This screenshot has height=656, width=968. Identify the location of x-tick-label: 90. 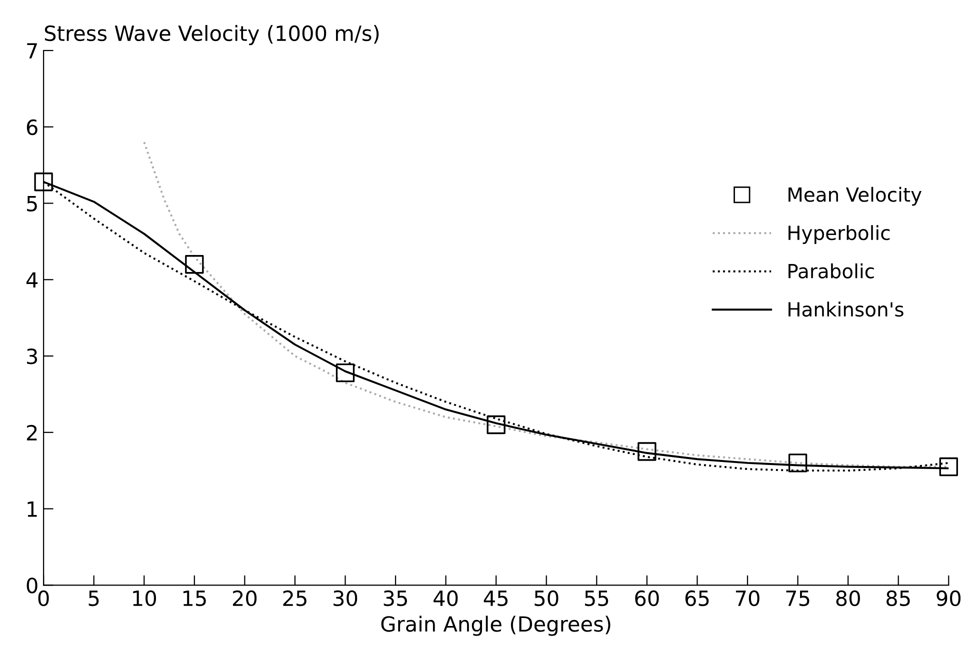
(948, 598).